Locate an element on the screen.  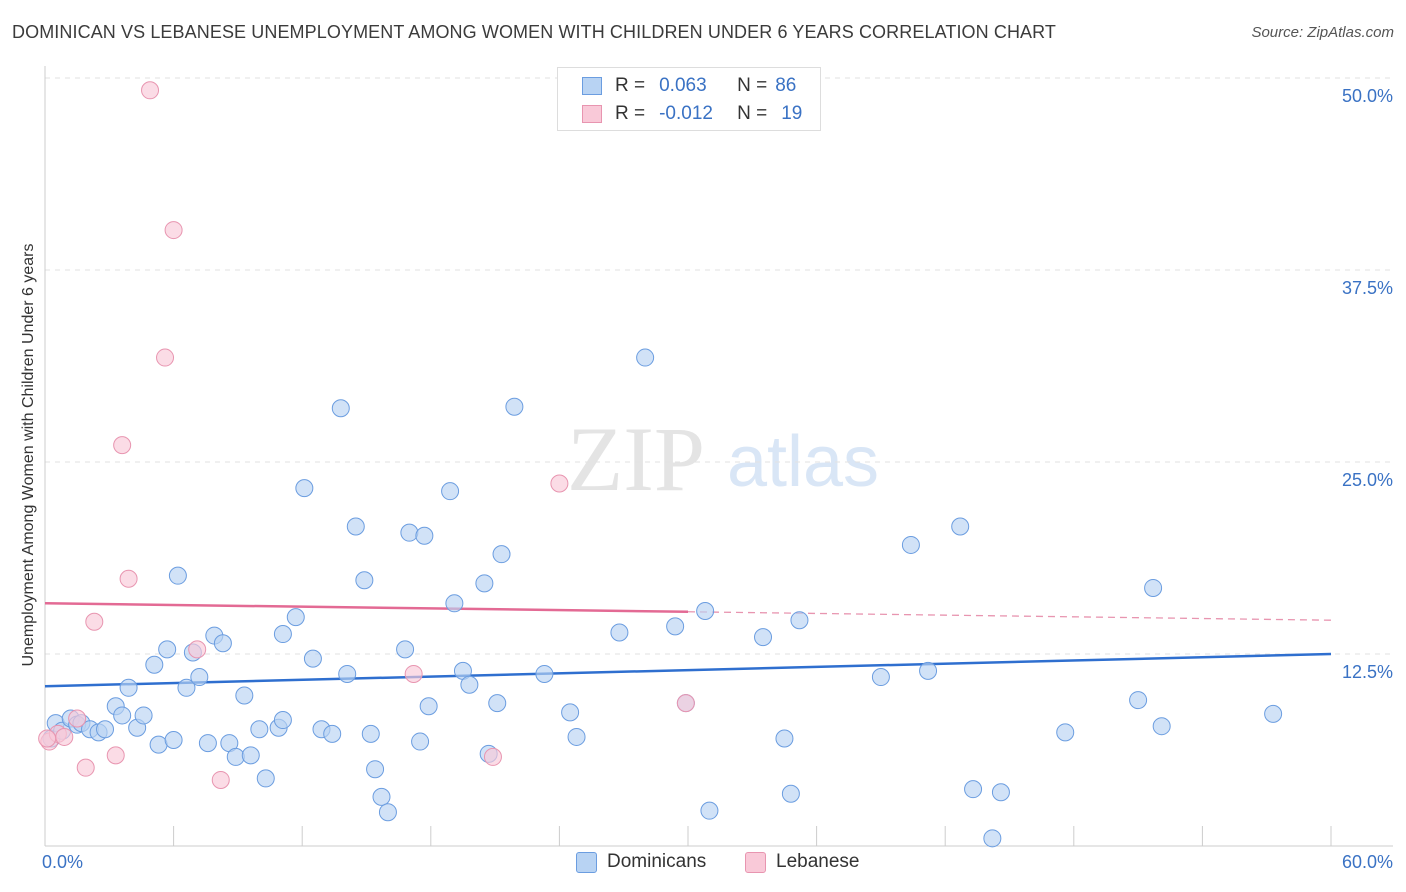
lebanese-trend-line-dashed is located at coordinates (1009, 616).